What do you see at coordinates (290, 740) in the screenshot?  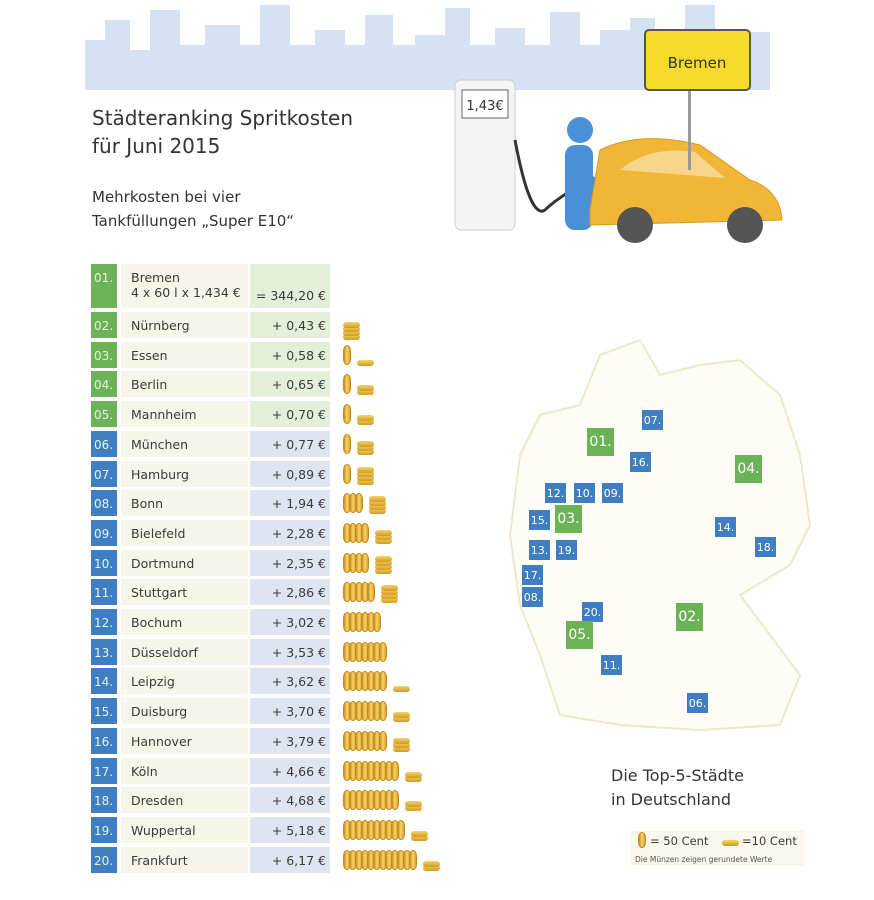 I see `cost-value: + 3,79 €` at bounding box center [290, 740].